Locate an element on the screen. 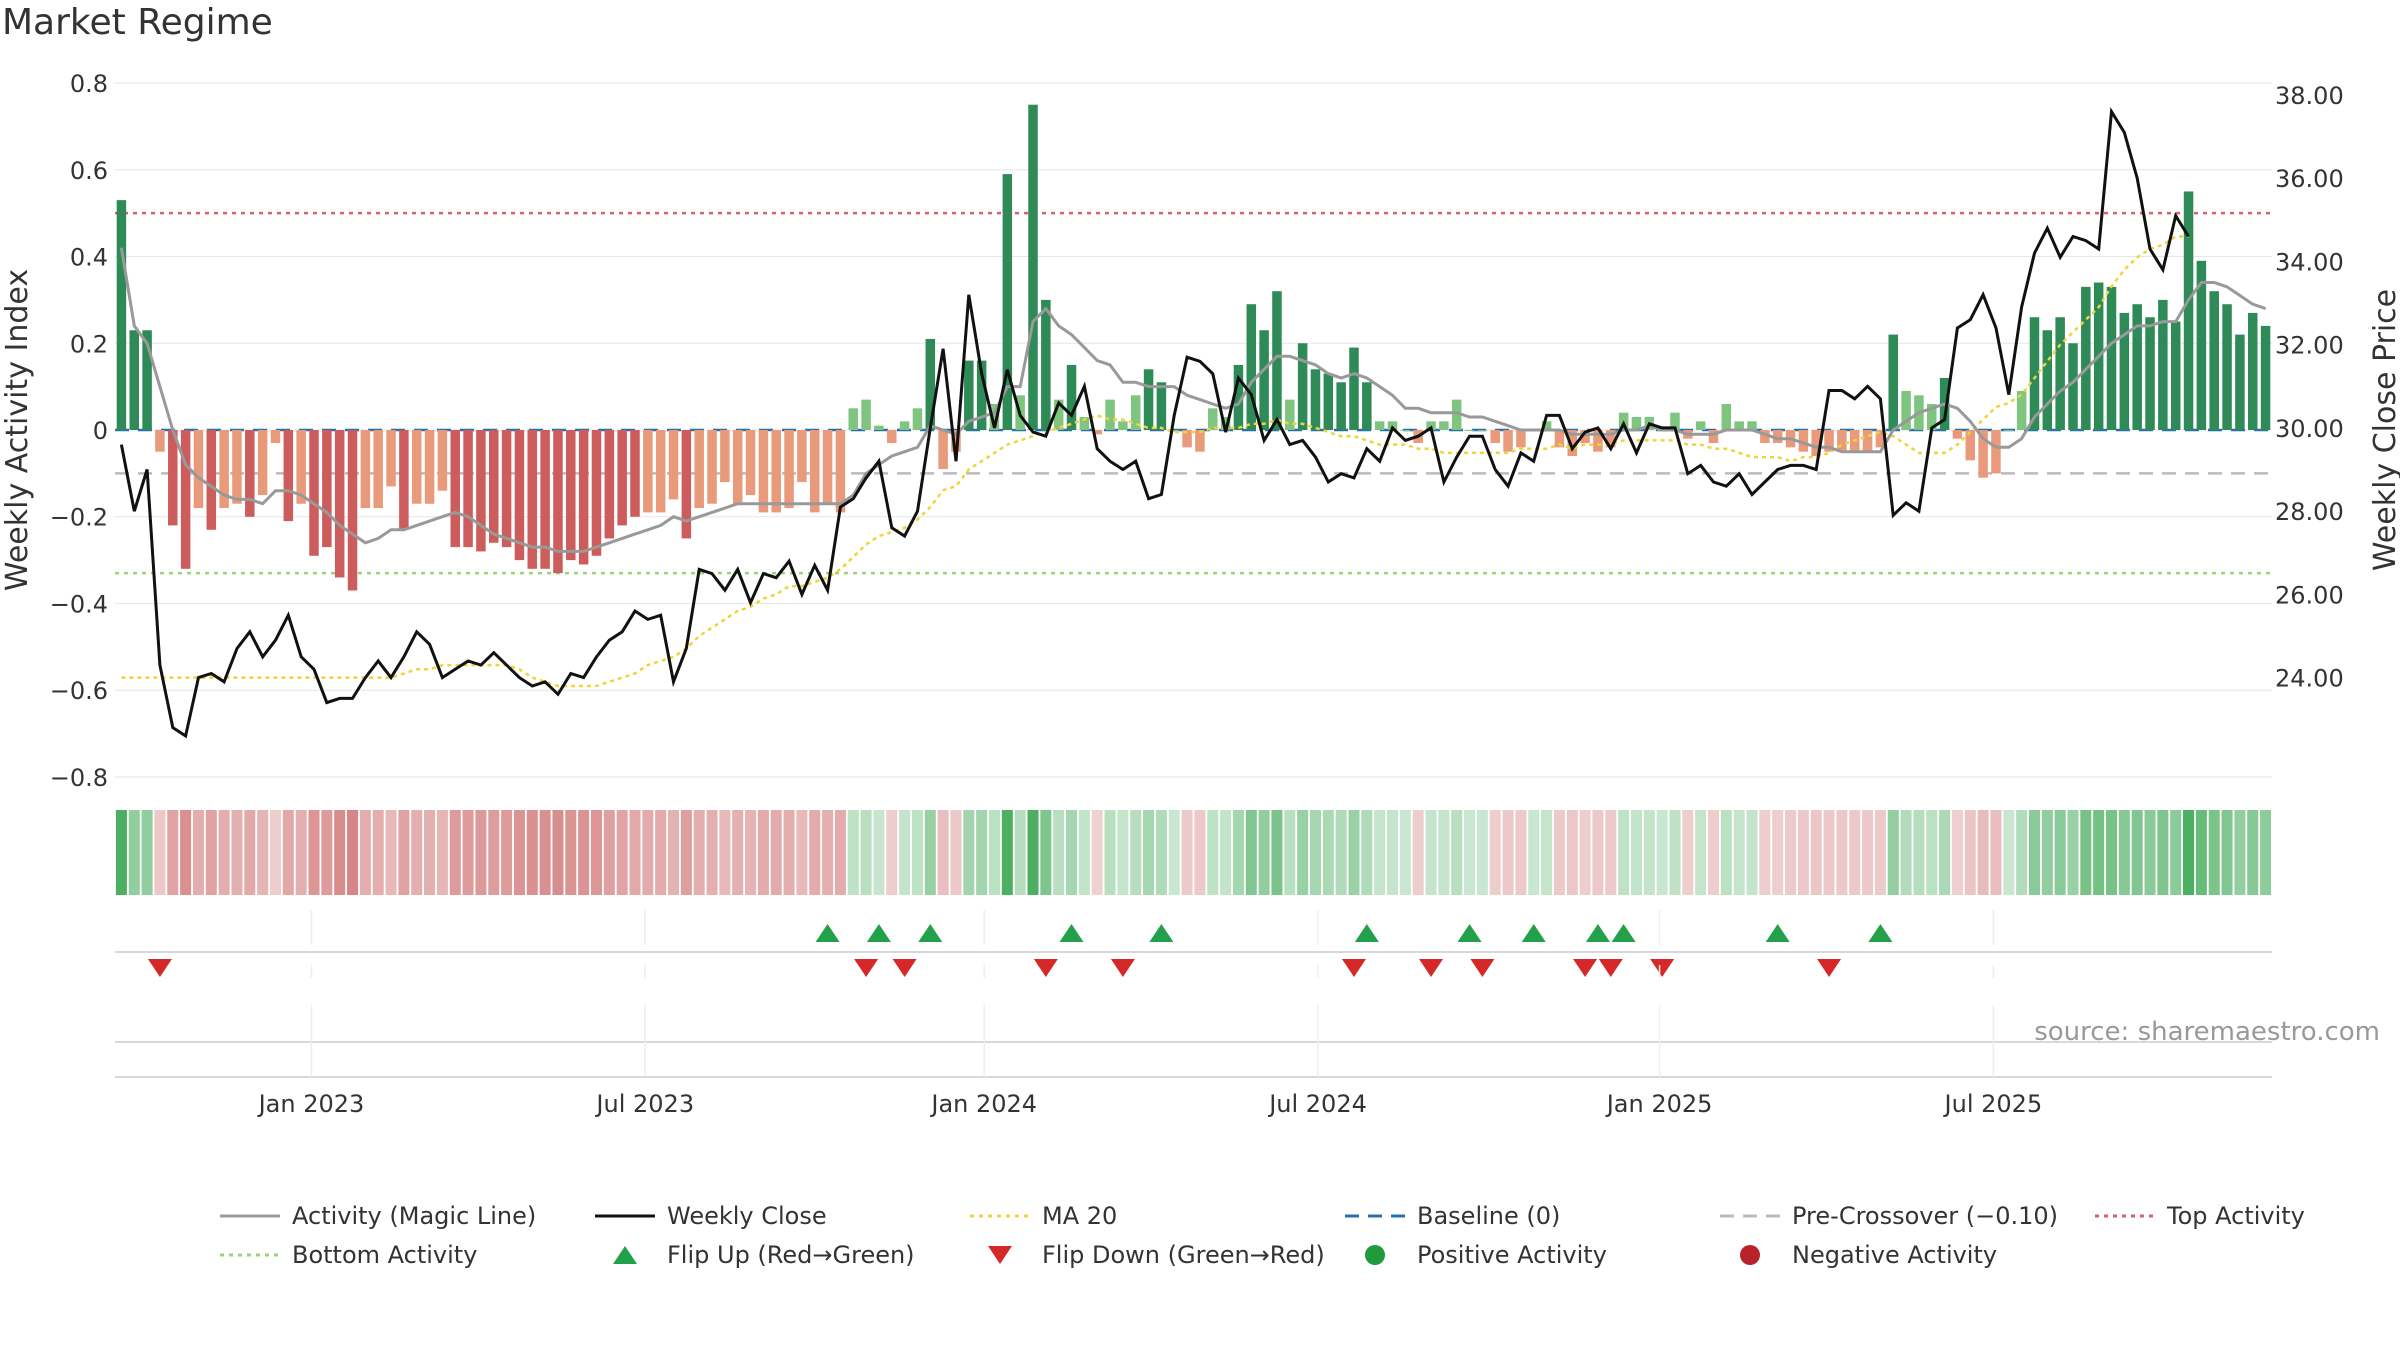 This screenshot has height=1350, width=2400. y-tick-label: 0 is located at coordinates (100, 431).